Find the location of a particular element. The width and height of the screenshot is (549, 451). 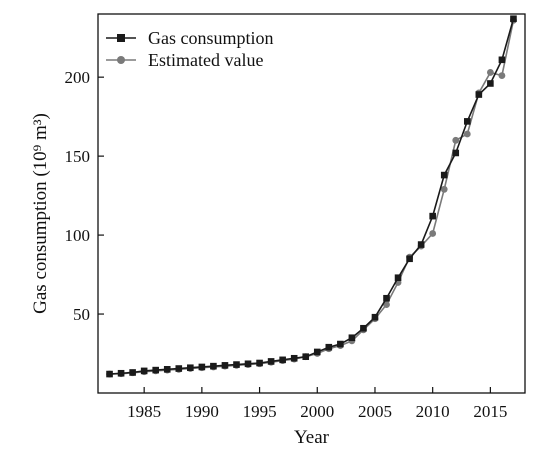

x-tick-label: 2000 is located at coordinates (317, 411).